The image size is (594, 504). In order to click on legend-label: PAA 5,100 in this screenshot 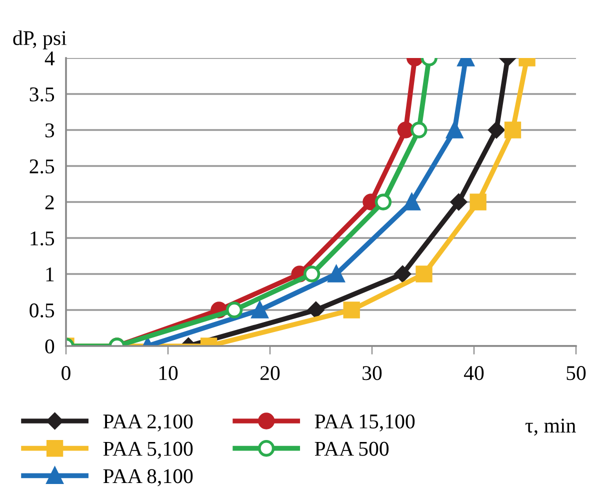, I will do `click(148, 450)`.